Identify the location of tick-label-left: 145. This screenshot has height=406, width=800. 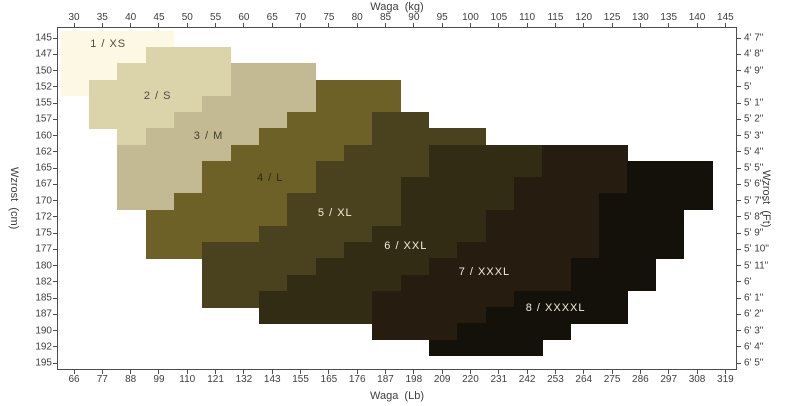
(43, 38).